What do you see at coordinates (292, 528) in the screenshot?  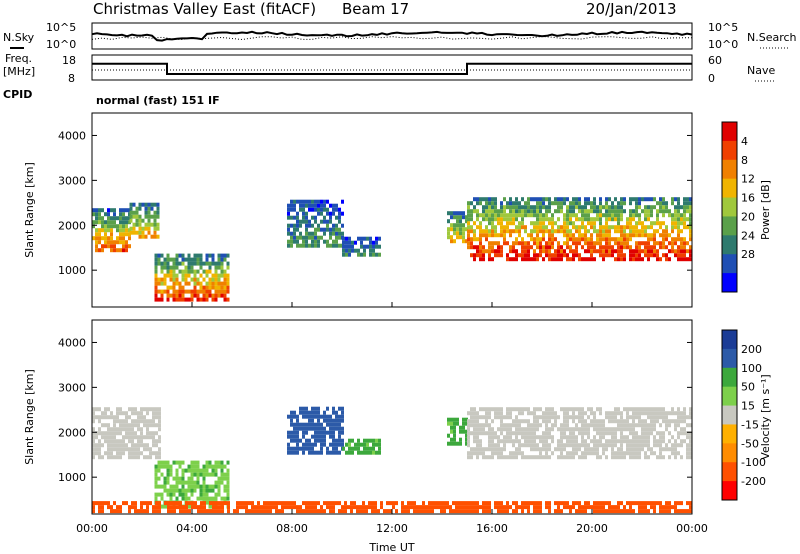 I see `x-tick-label: 08:00` at bounding box center [292, 528].